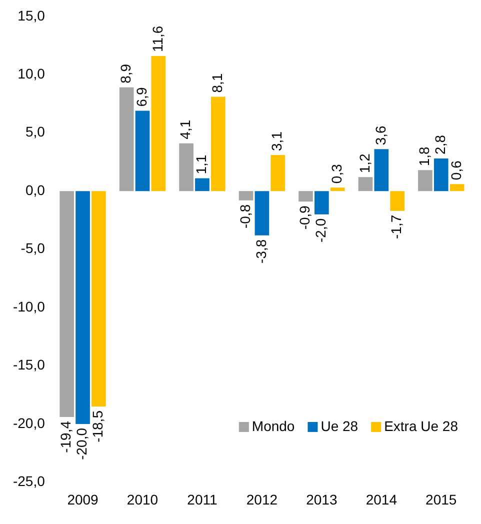 This screenshot has height=524, width=481. What do you see at coordinates (29, 422) in the screenshot?
I see `y-tick-label: -20,0` at bounding box center [29, 422].